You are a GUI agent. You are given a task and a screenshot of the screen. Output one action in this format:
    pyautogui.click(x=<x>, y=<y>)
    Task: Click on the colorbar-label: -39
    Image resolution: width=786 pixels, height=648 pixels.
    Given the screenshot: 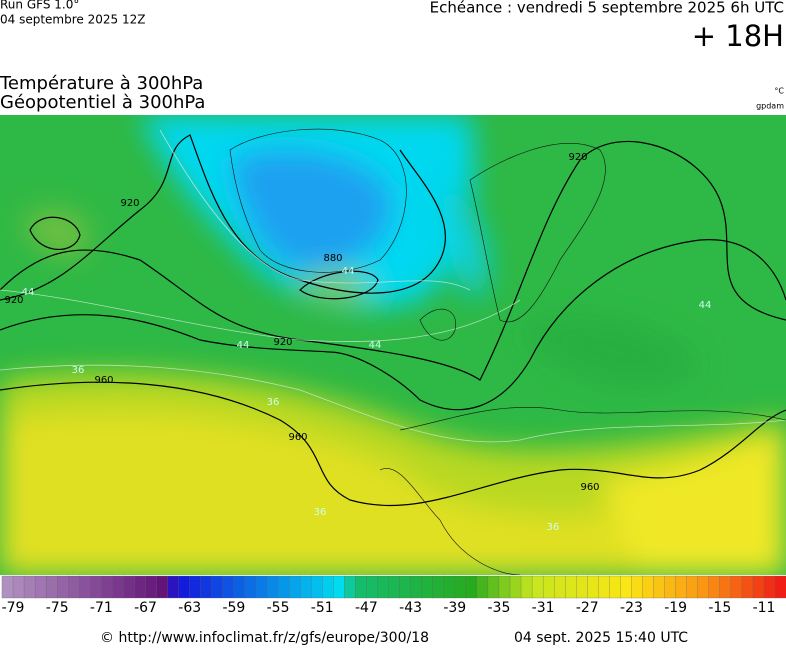 What is the action you would take?
    pyautogui.click(x=454, y=608)
    